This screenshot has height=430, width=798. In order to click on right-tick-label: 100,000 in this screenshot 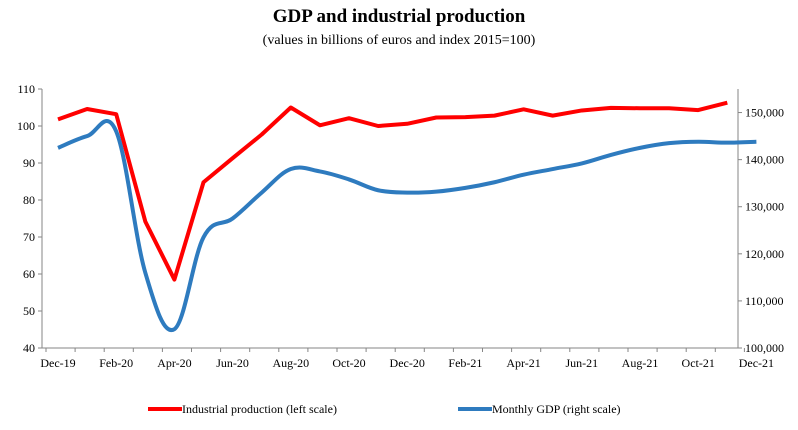, I will do `click(764, 348)`.